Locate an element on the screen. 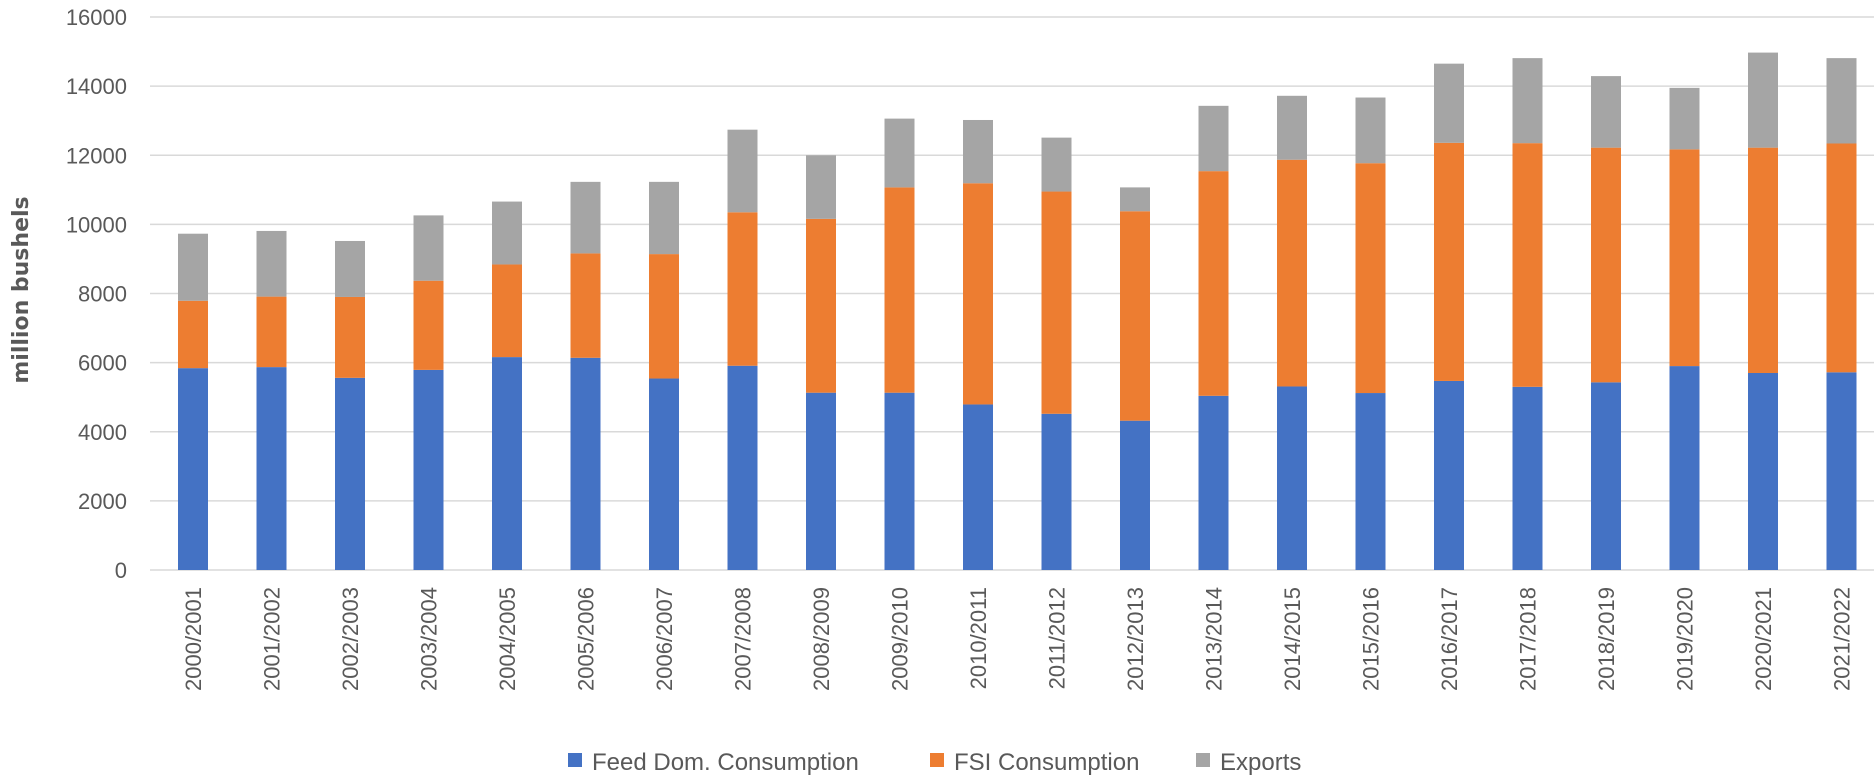  x-tick-label: 2002/2003 is located at coordinates (350, 639).